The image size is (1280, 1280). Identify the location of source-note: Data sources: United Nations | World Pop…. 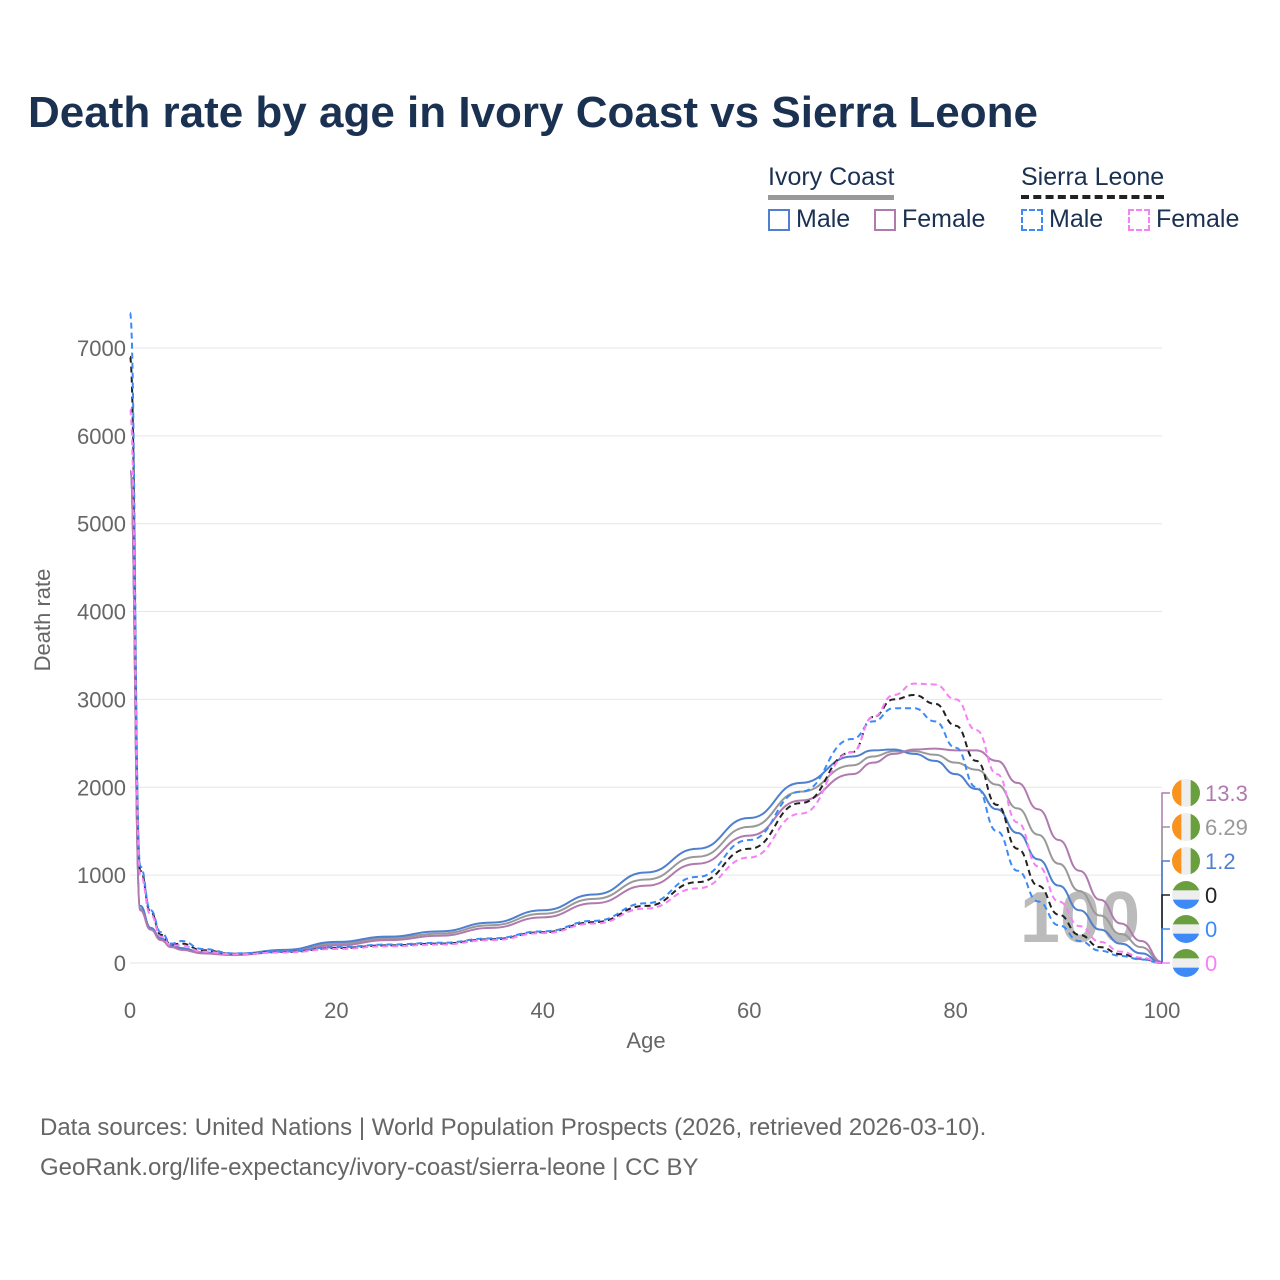
(513, 1148).